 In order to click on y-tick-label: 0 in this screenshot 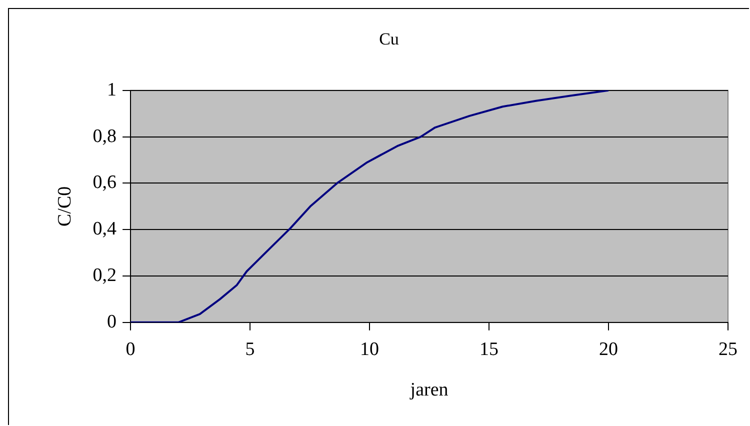, I will do `click(112, 321)`.